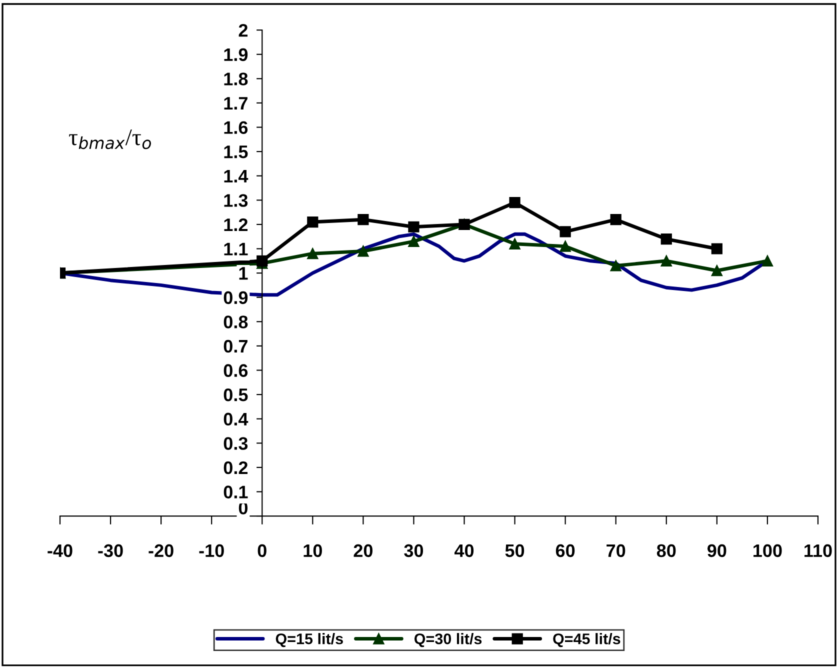 This screenshot has height=668, width=838. I want to click on x-tick-label: 30, so click(414, 551).